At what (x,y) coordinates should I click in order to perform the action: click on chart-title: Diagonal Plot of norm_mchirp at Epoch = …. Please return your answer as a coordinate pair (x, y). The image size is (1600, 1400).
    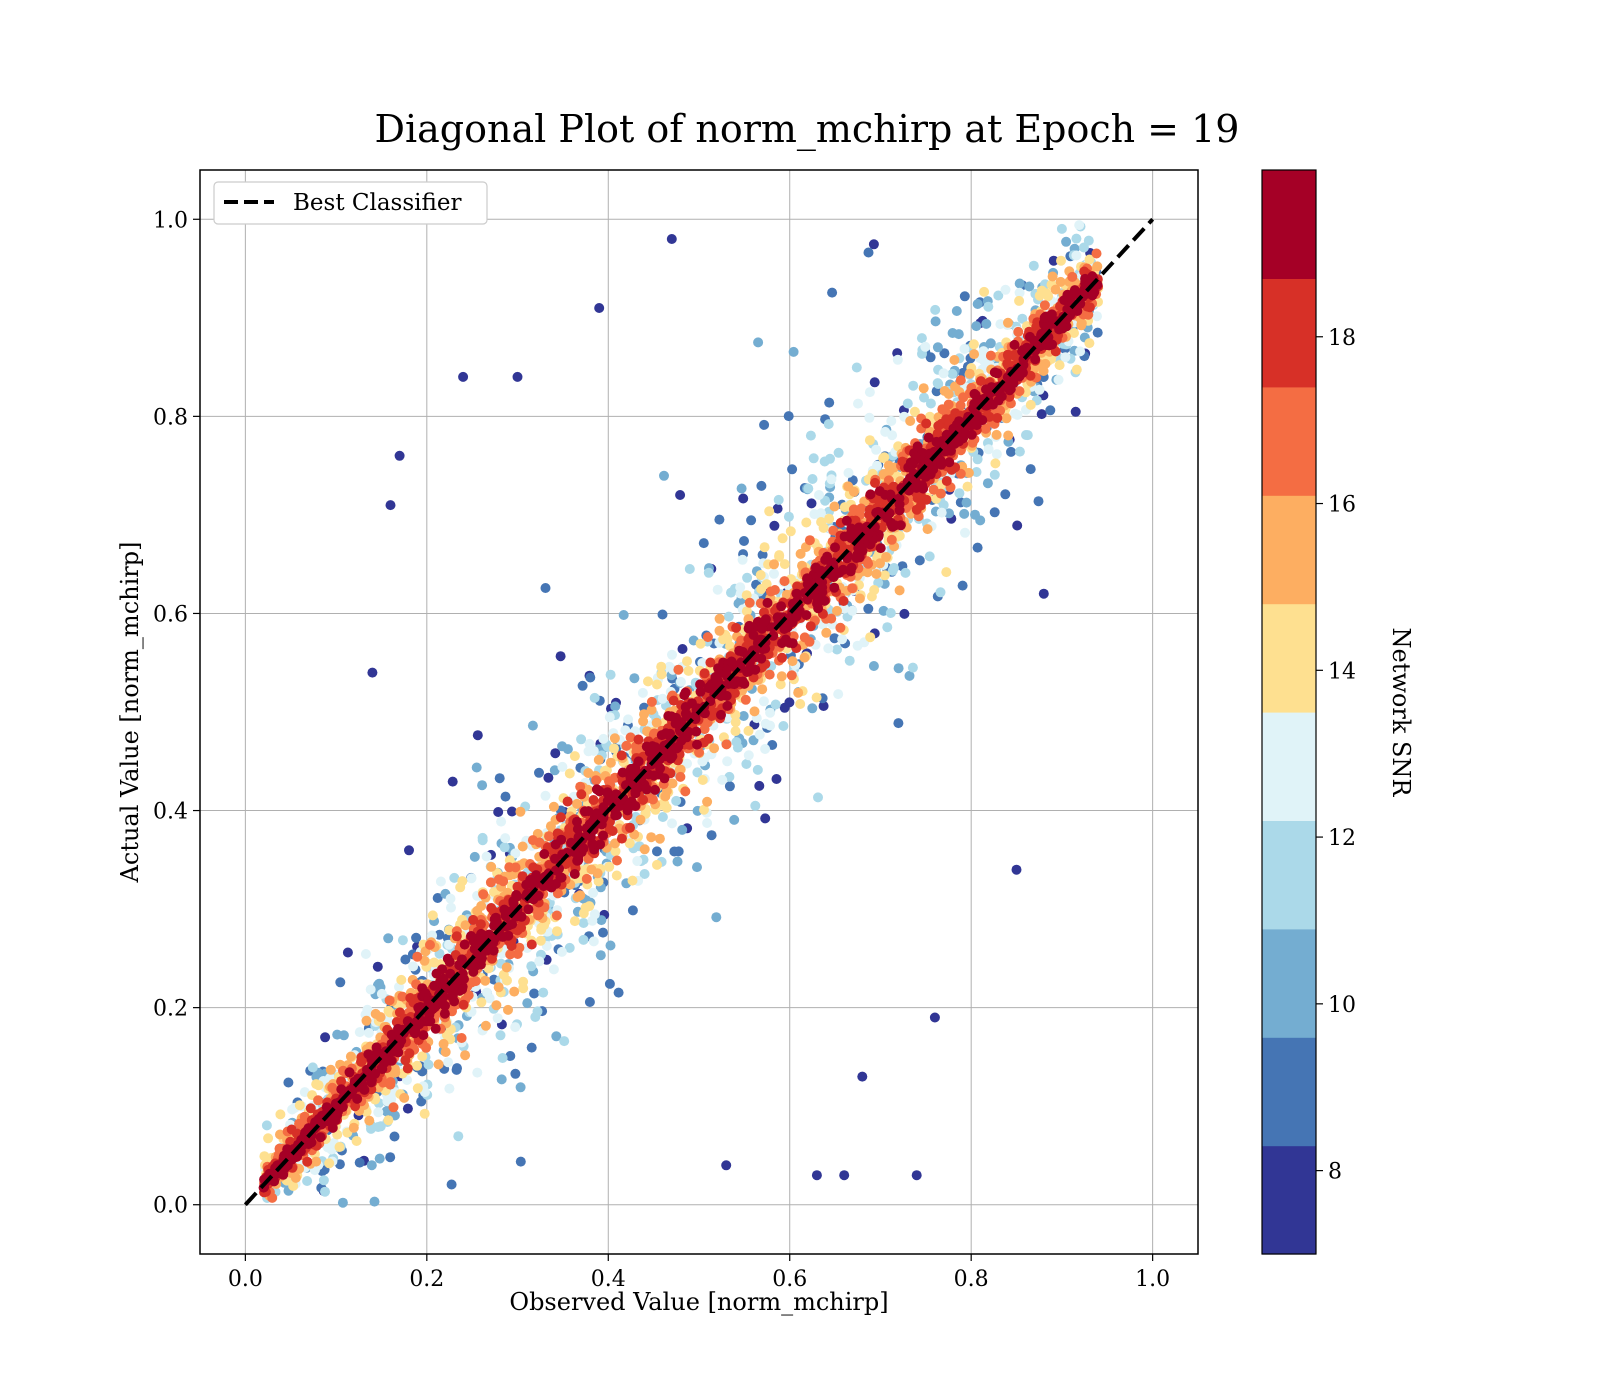
    Looking at the image, I should click on (807, 129).